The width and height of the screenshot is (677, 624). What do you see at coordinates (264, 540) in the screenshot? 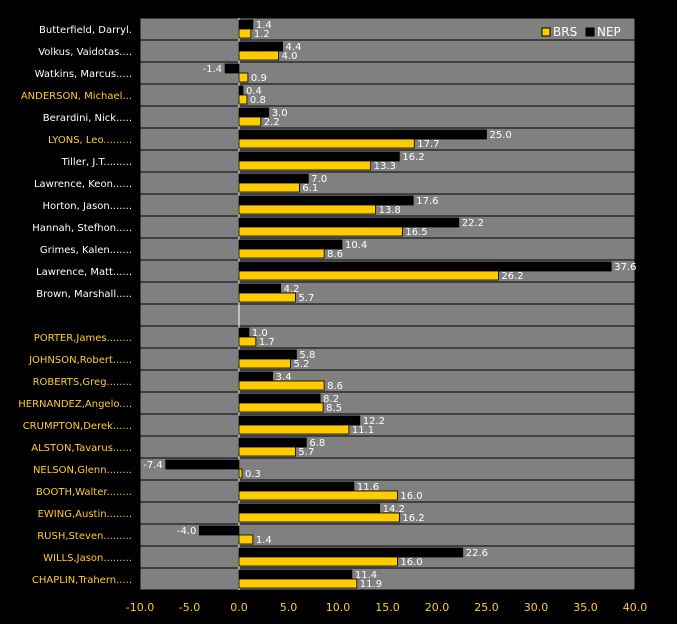
I see `brs-bar-label: 1.4` at bounding box center [264, 540].